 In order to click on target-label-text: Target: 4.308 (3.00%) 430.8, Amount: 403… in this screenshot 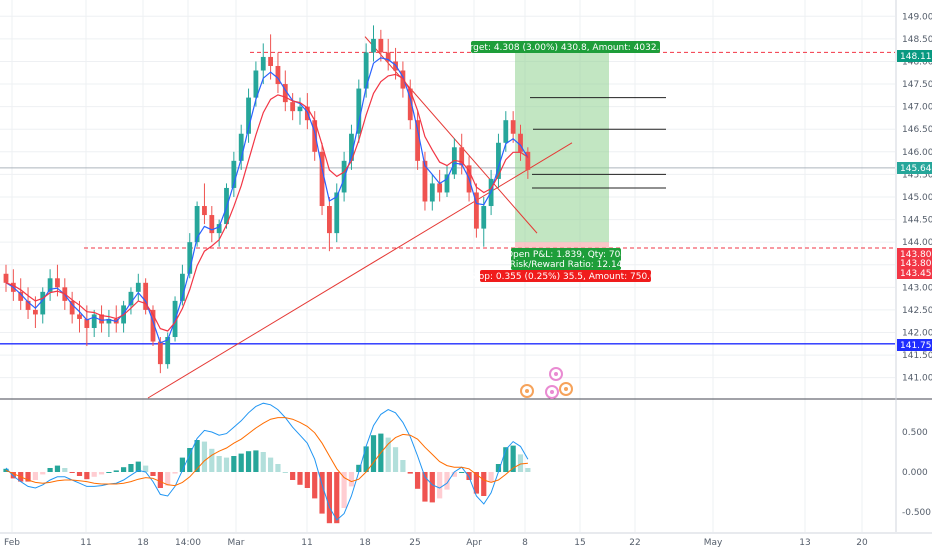, I will do `click(565, 48)`.